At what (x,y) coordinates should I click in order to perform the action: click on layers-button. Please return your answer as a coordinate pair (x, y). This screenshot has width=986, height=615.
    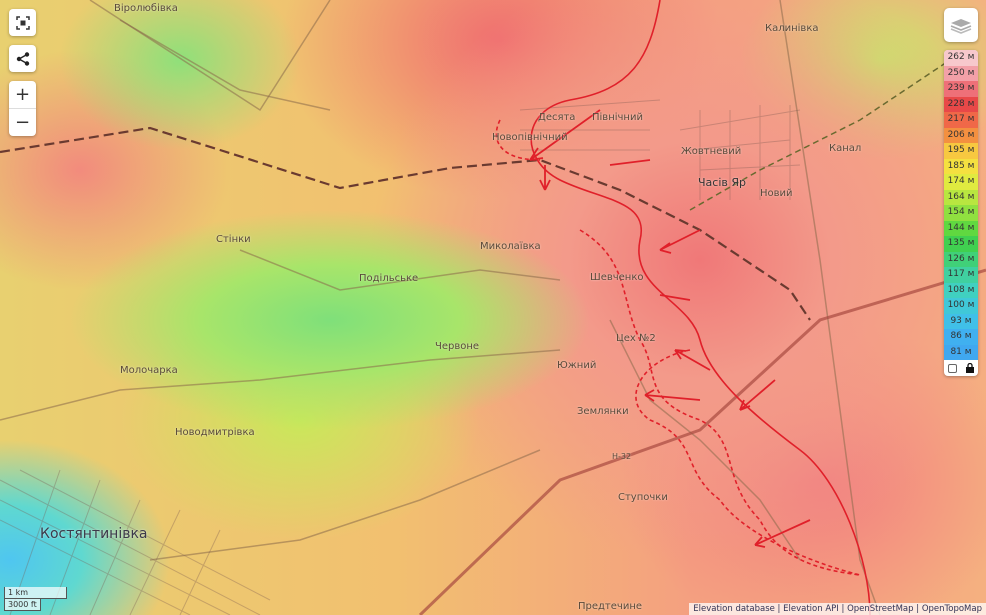
    Looking at the image, I should click on (961, 25).